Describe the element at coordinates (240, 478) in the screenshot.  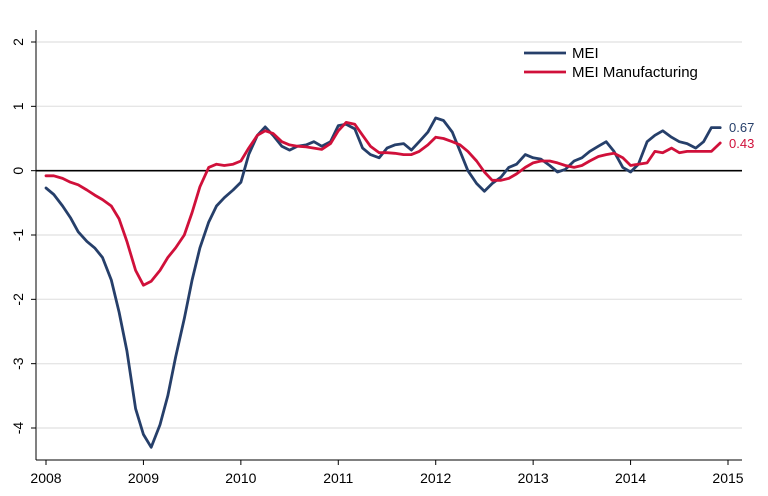
I see `x-tick-label: 2010` at that location.